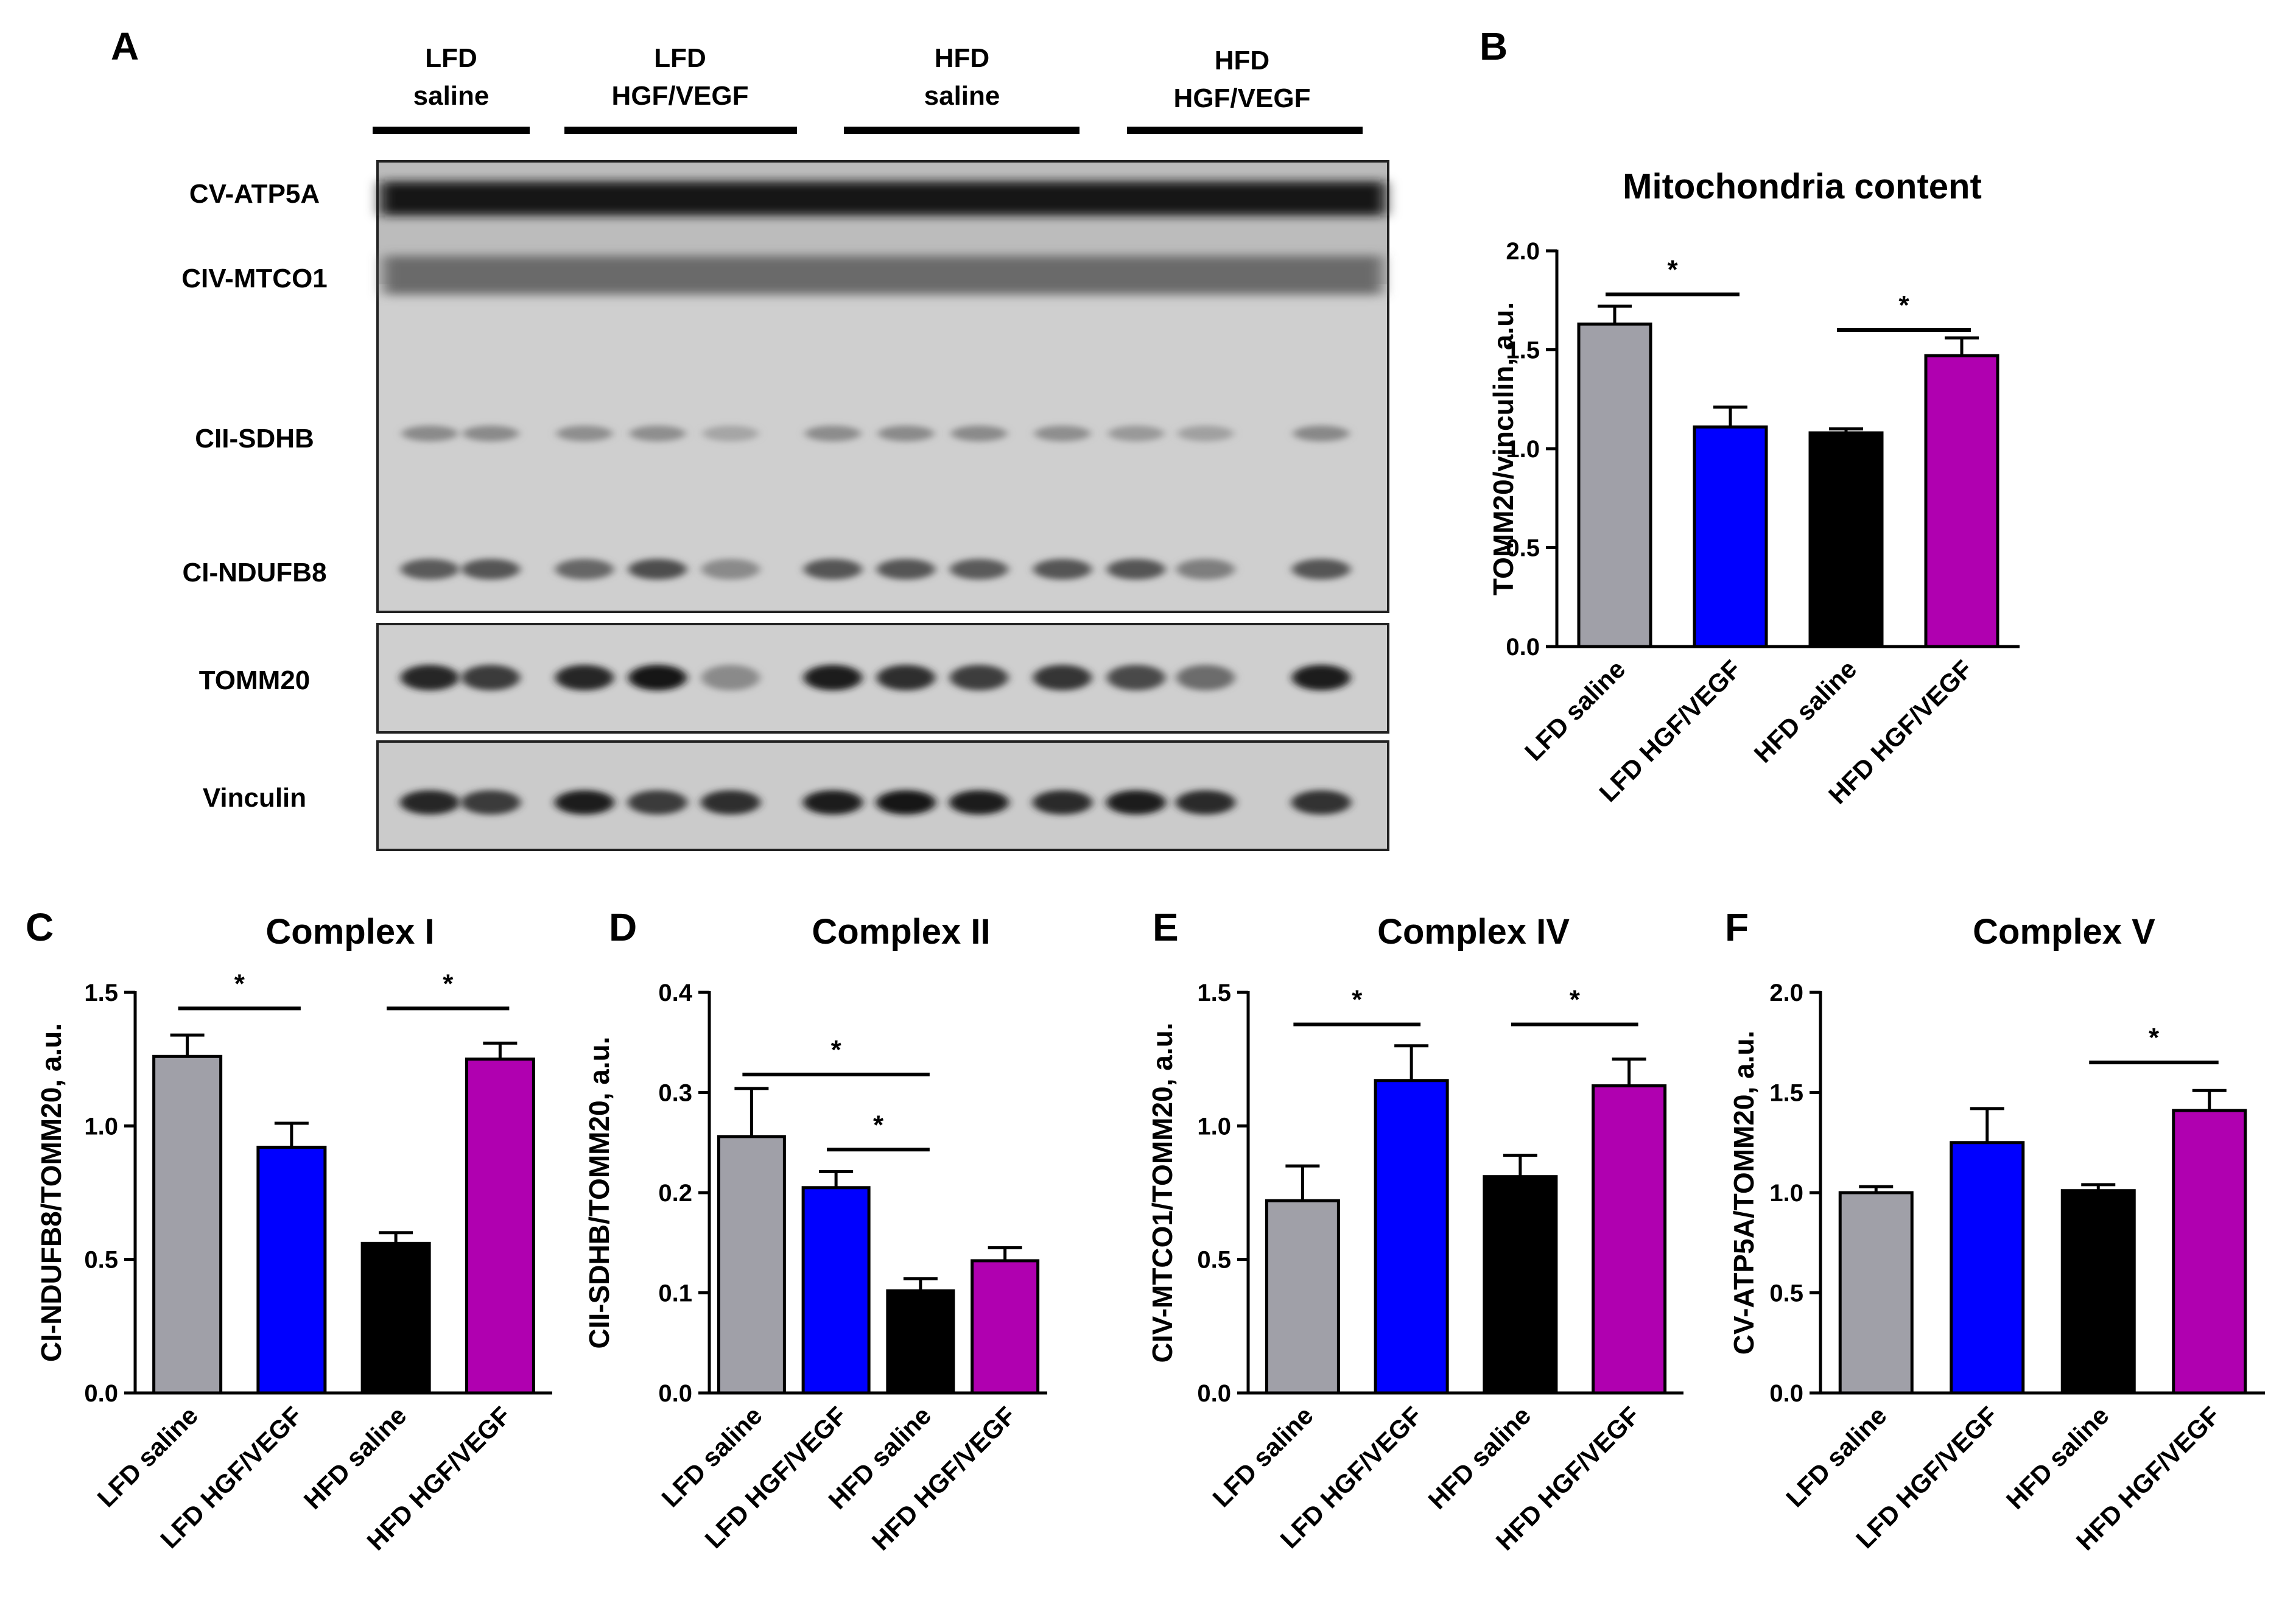 The height and width of the screenshot is (1603, 2296). What do you see at coordinates (675, 1093) in the screenshot?
I see `y-tick-label: 0.3` at bounding box center [675, 1093].